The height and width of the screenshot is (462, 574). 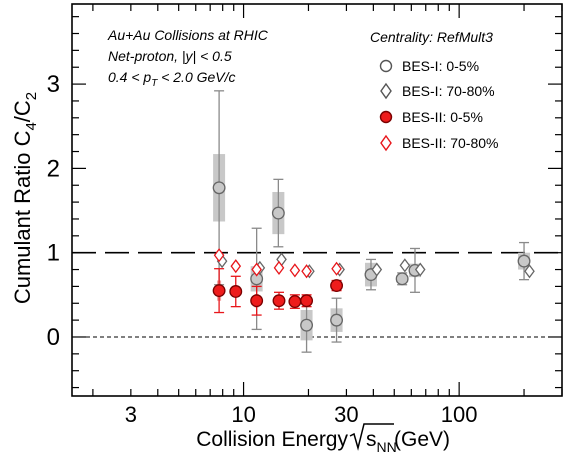 I want to click on annotation-line-1: Au+Au Collisions at RHIC, so click(x=188, y=35).